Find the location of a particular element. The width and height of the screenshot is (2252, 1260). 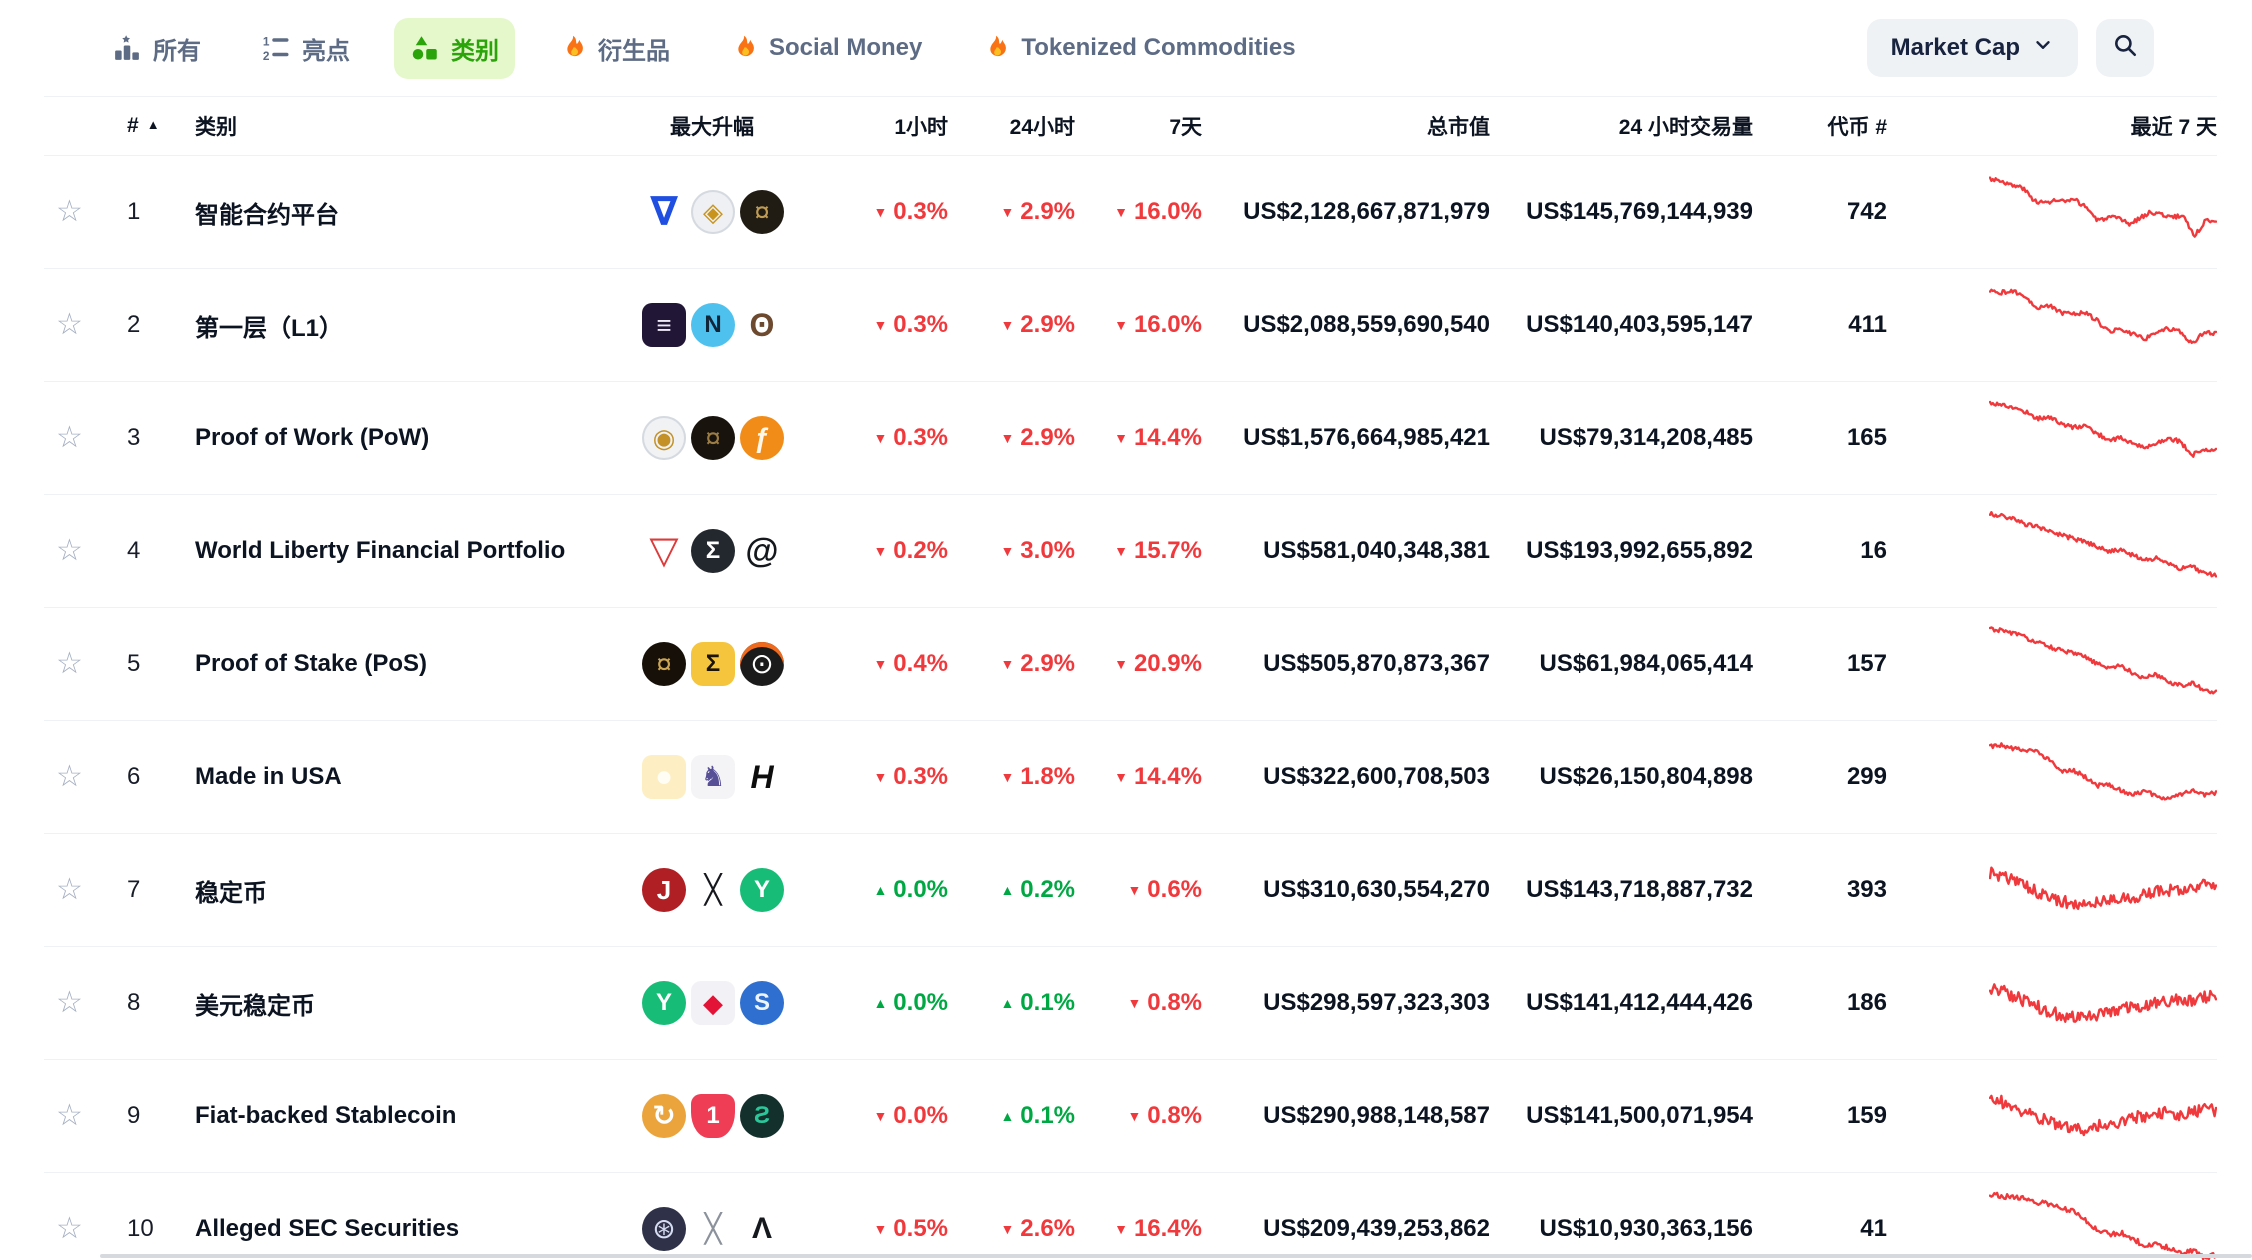

owl-coin-icon: ʘ is located at coordinates (762, 325).